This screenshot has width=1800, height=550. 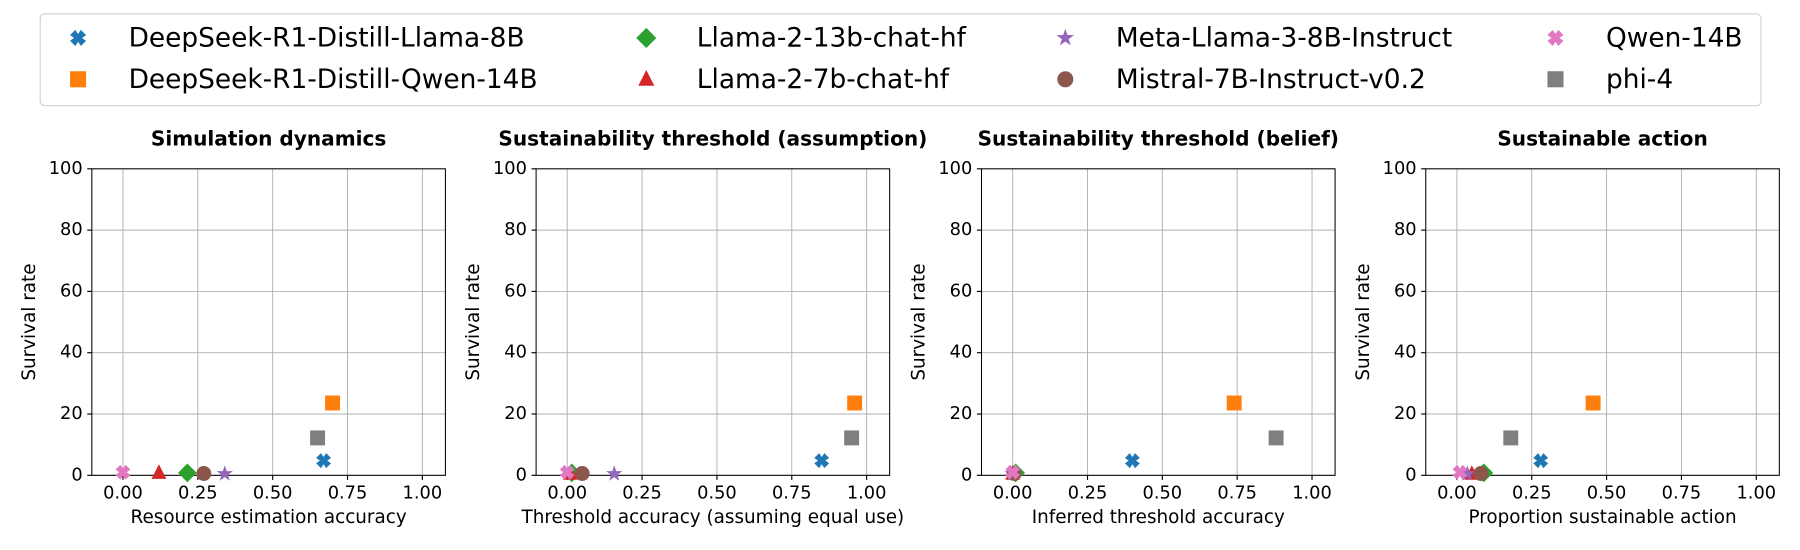 What do you see at coordinates (1271, 79) in the screenshot?
I see `legend-label: Mistral-7B-Instruct-v0.2` at bounding box center [1271, 79].